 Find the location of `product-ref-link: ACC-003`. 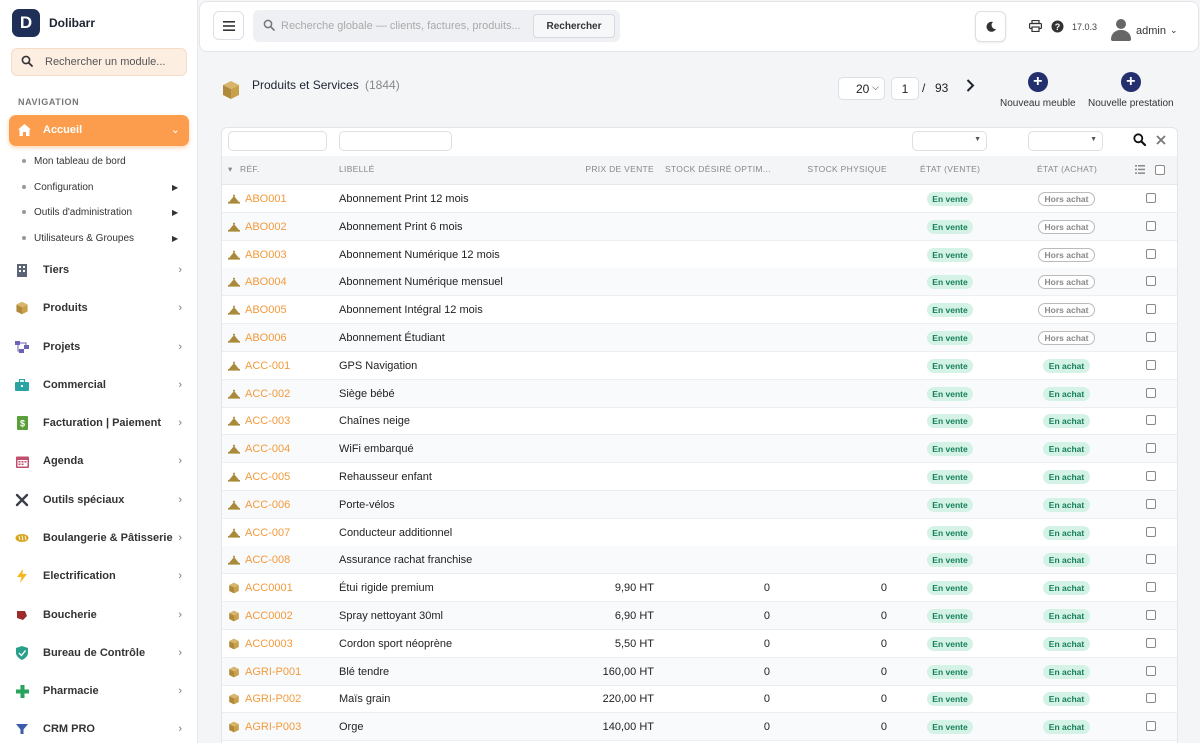

product-ref-link: ACC-003 is located at coordinates (268, 421).